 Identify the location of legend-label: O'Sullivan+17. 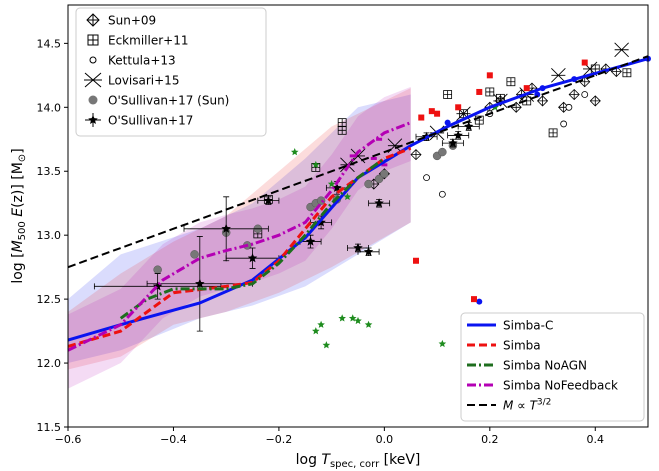
(150, 121).